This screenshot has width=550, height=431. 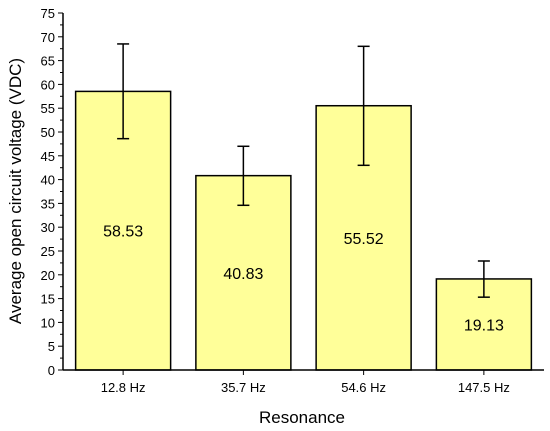 What do you see at coordinates (123, 387) in the screenshot?
I see `x-tick-label-0: 12.8 Hz` at bounding box center [123, 387].